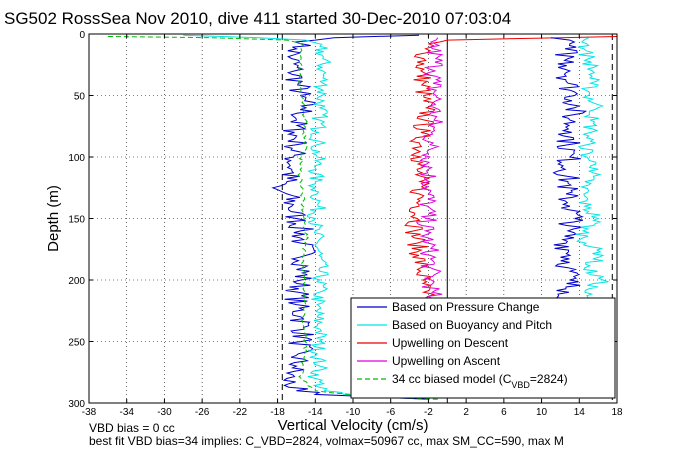 The height and width of the screenshot is (454, 681). Describe the element at coordinates (240, 412) in the screenshot. I see `x-tick-label: -22` at that location.